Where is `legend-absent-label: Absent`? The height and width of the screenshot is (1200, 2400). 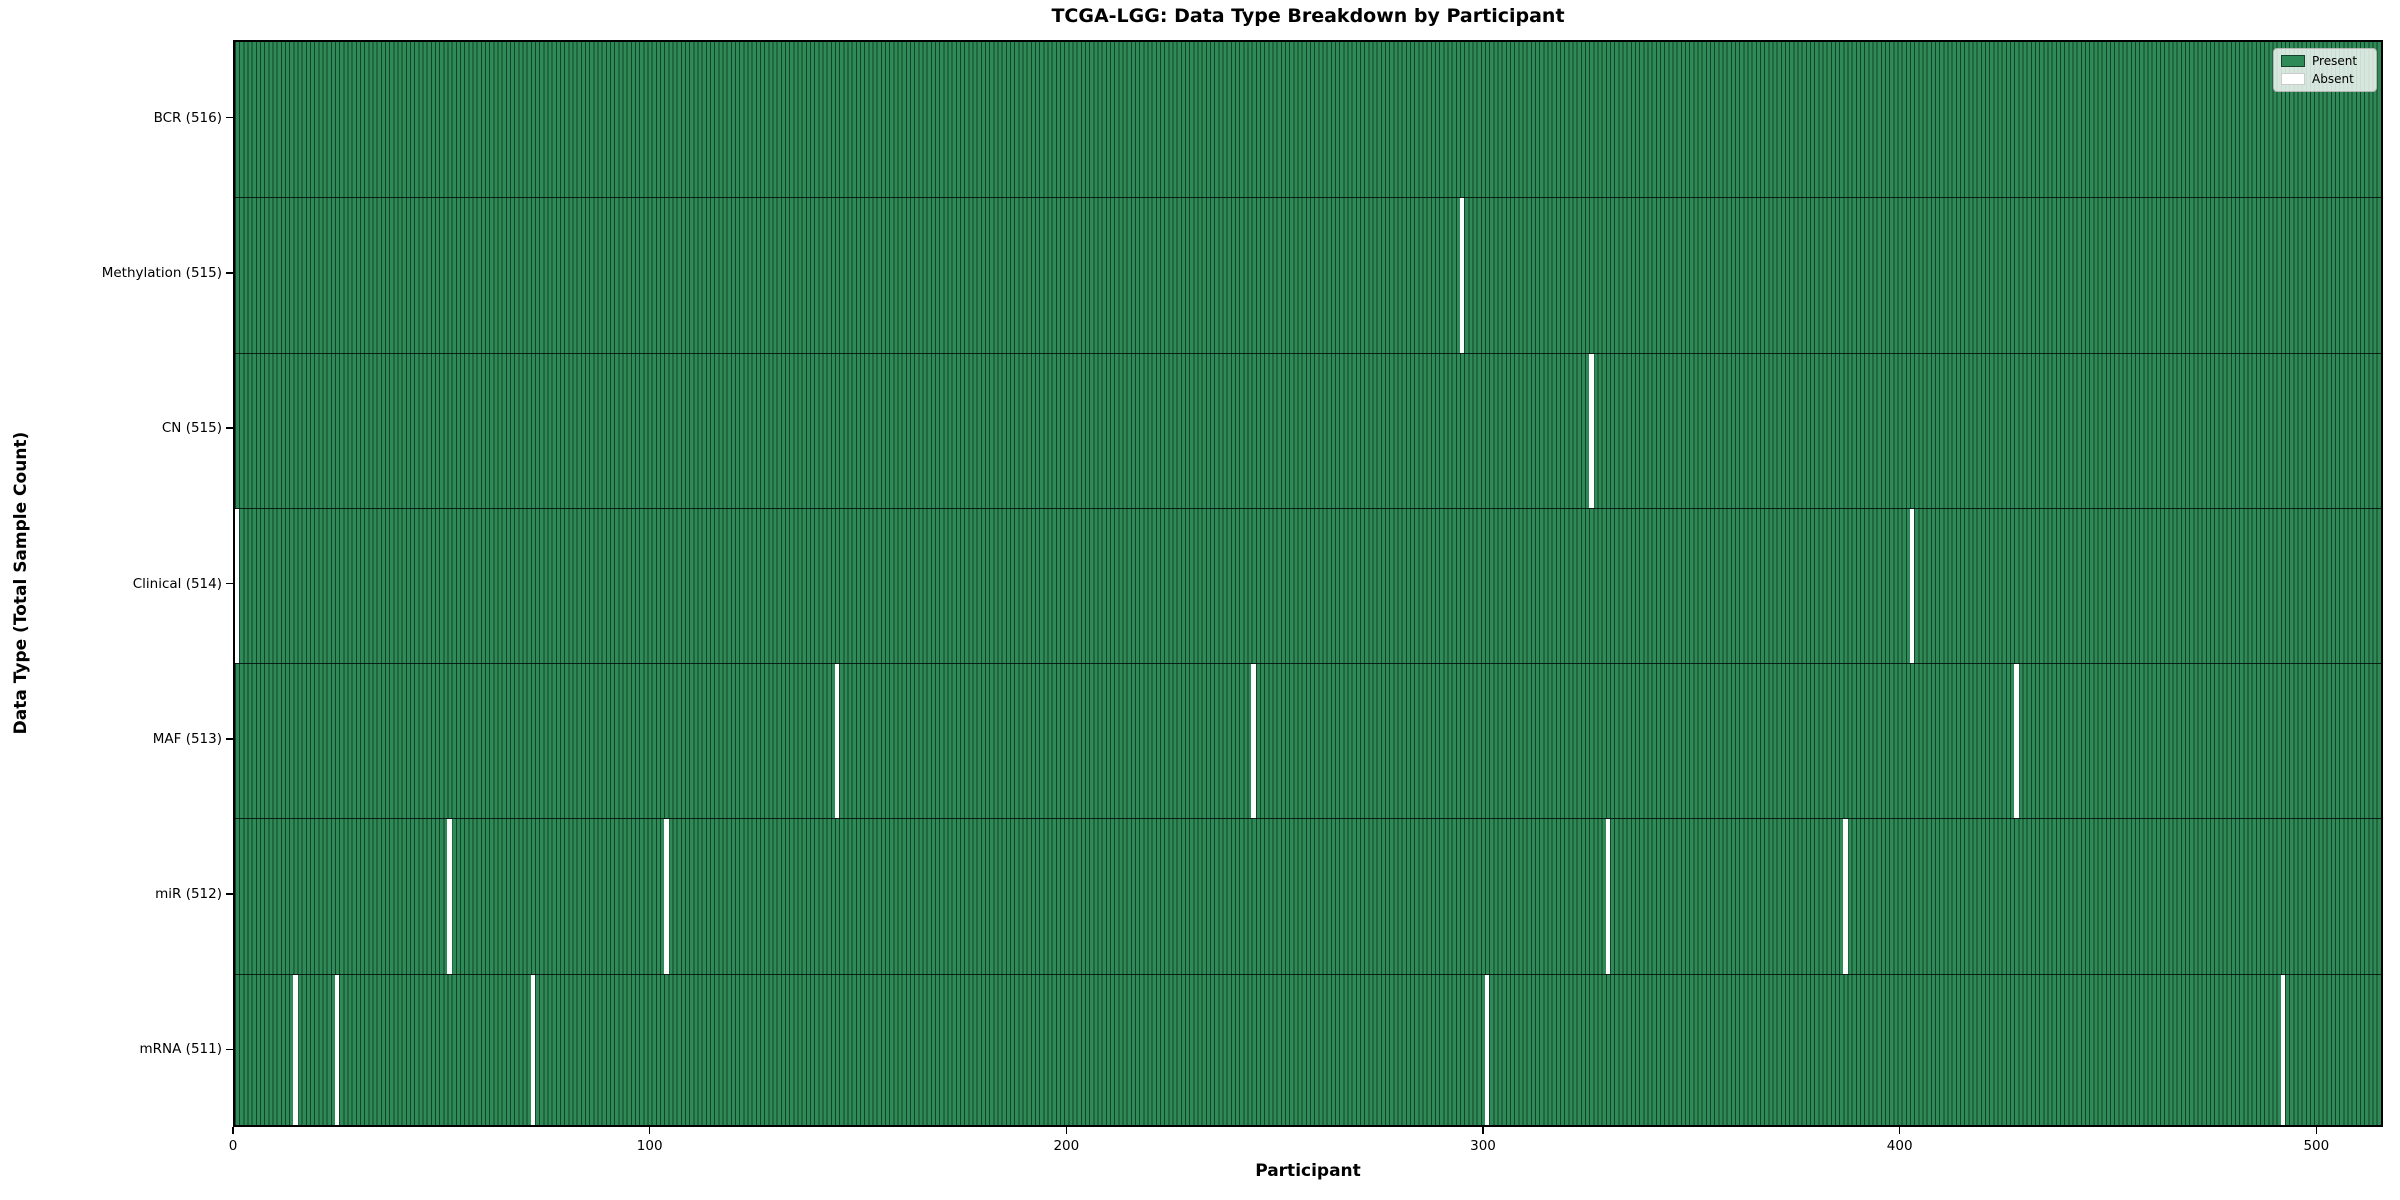
legend-absent-label: Absent is located at coordinates (2333, 79).